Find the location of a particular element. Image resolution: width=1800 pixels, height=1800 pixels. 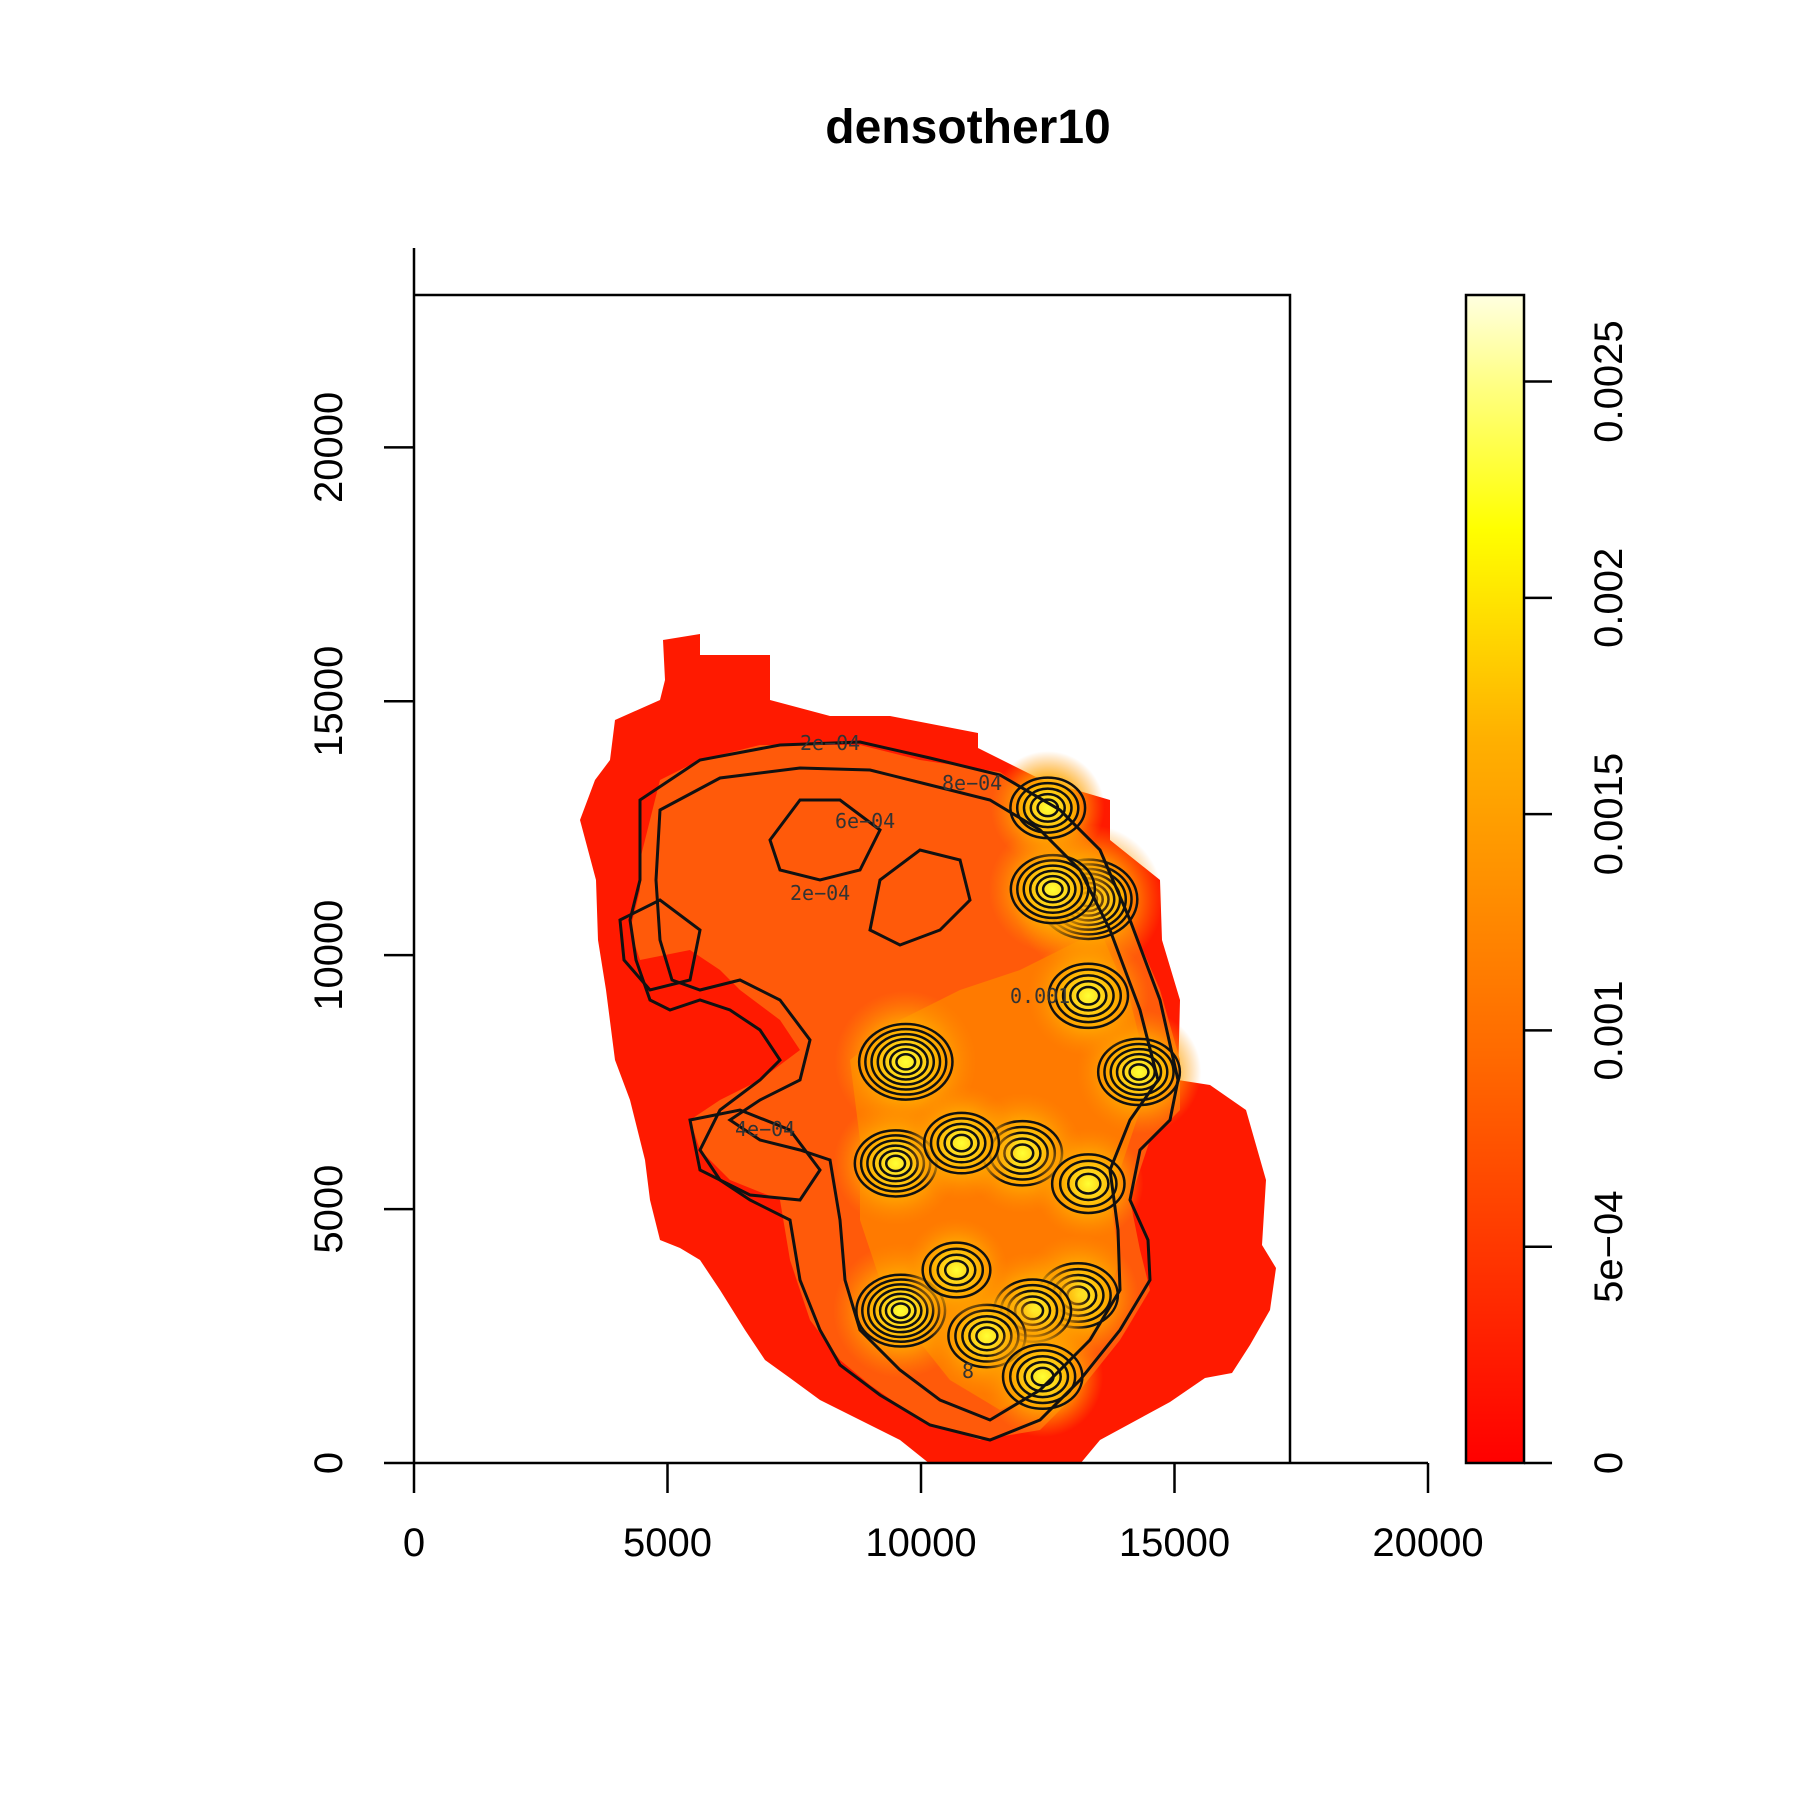

colorbar-tick-label: 0.0015 is located at coordinates (1609, 814).